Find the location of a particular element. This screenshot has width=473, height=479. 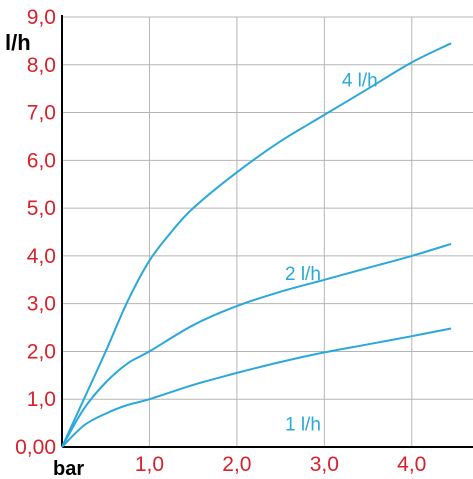

y-tick-label: 7,0 is located at coordinates (41, 113).